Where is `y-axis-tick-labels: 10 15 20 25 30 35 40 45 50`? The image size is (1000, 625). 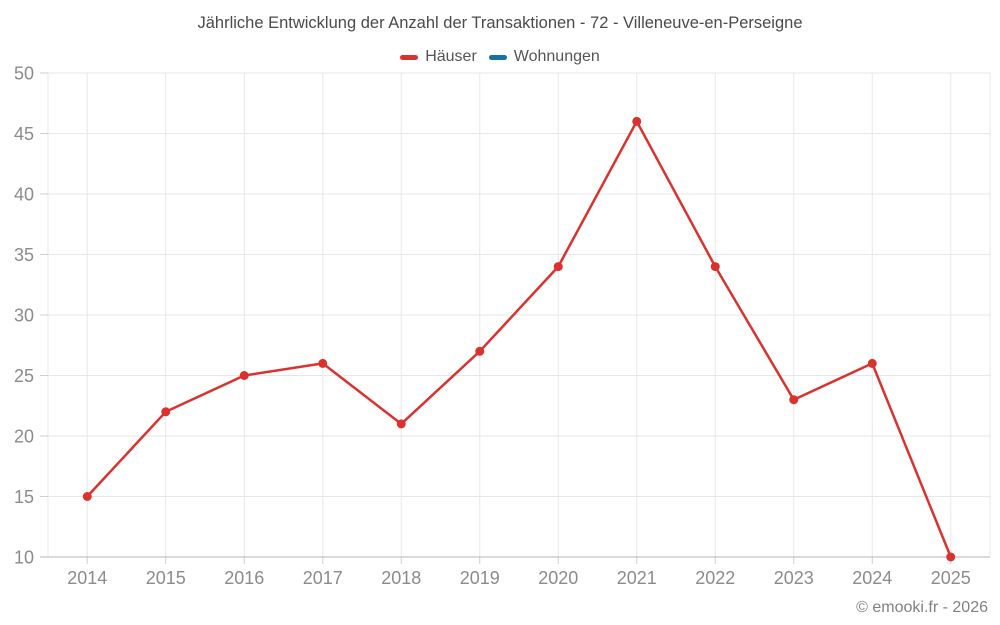
y-axis-tick-labels: 10 15 20 25 30 35 40 45 50 is located at coordinates (24, 316).